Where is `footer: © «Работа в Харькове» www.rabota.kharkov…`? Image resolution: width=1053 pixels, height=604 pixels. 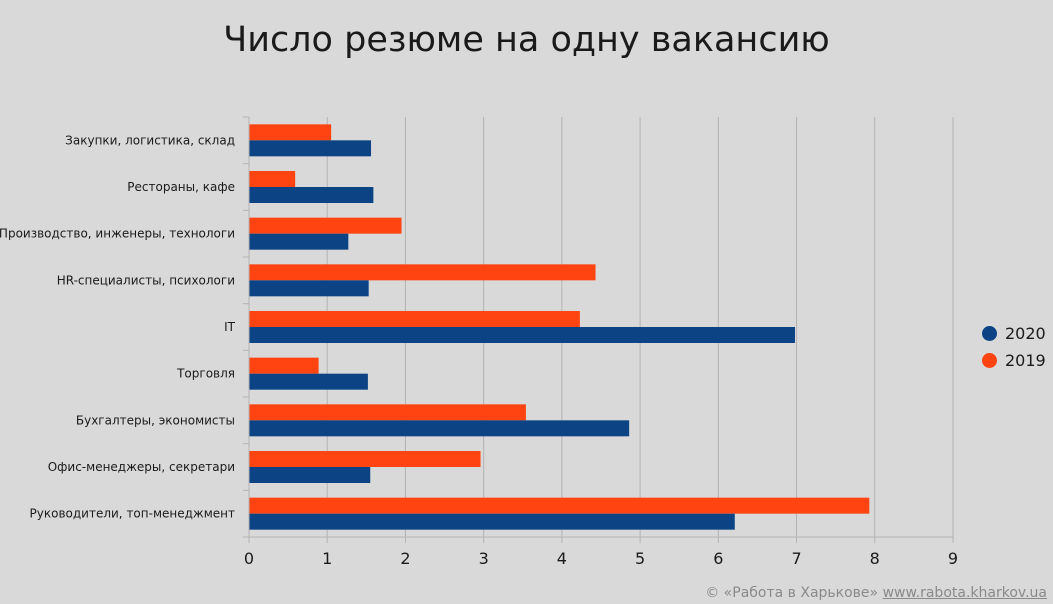
footer: © «Работа в Харькове» www.rabota.kharkov… is located at coordinates (876, 593).